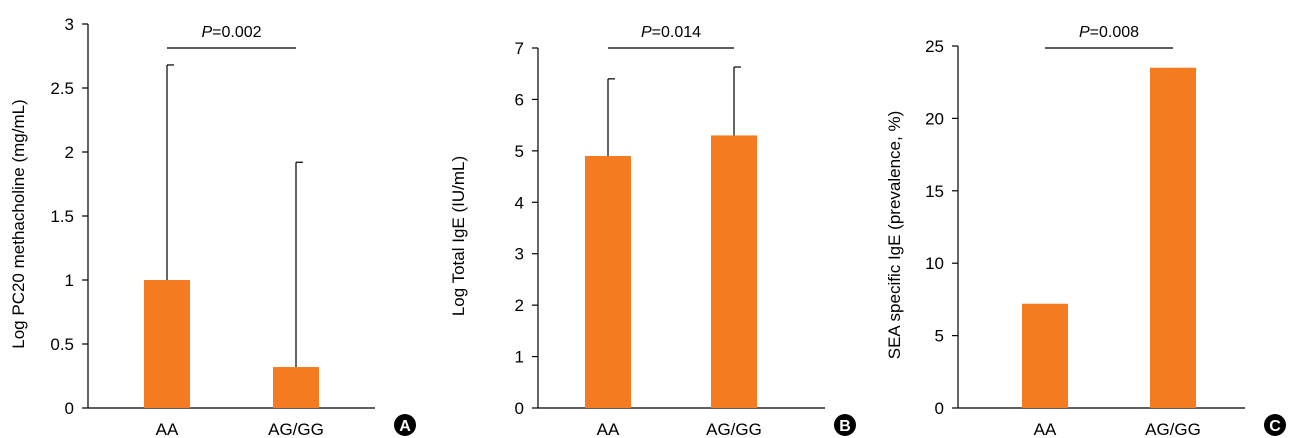 Image resolution: width=1291 pixels, height=438 pixels. Describe the element at coordinates (519, 48) in the screenshot. I see `y-tick-label: 7` at that location.